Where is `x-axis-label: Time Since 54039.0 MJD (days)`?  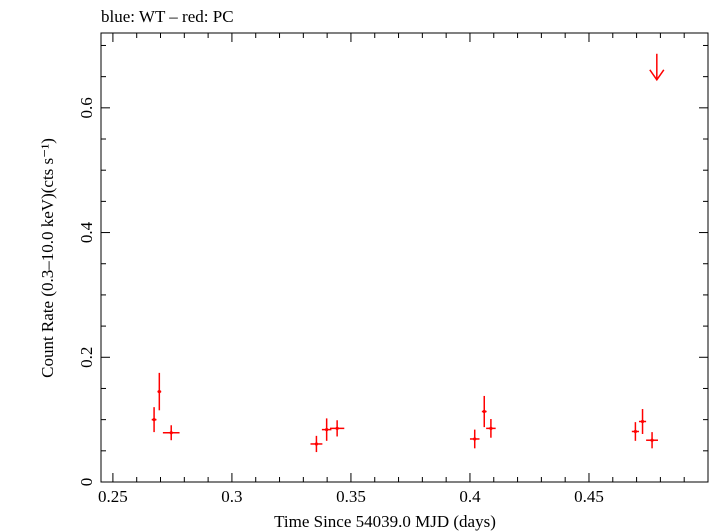 x-axis-label: Time Since 54039.0 MJD (days) is located at coordinates (385, 521).